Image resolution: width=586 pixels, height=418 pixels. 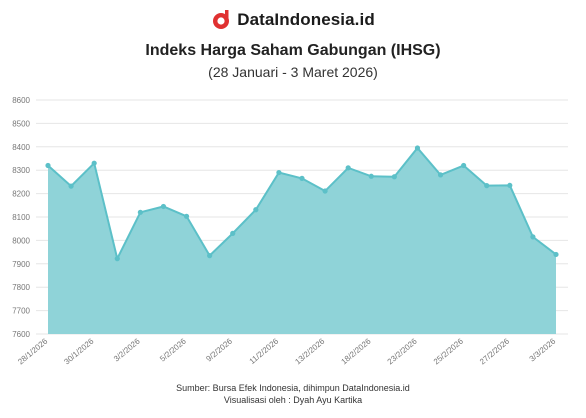 What do you see at coordinates (21, 100) in the screenshot?
I see `y-tick-label: 8600` at bounding box center [21, 100].